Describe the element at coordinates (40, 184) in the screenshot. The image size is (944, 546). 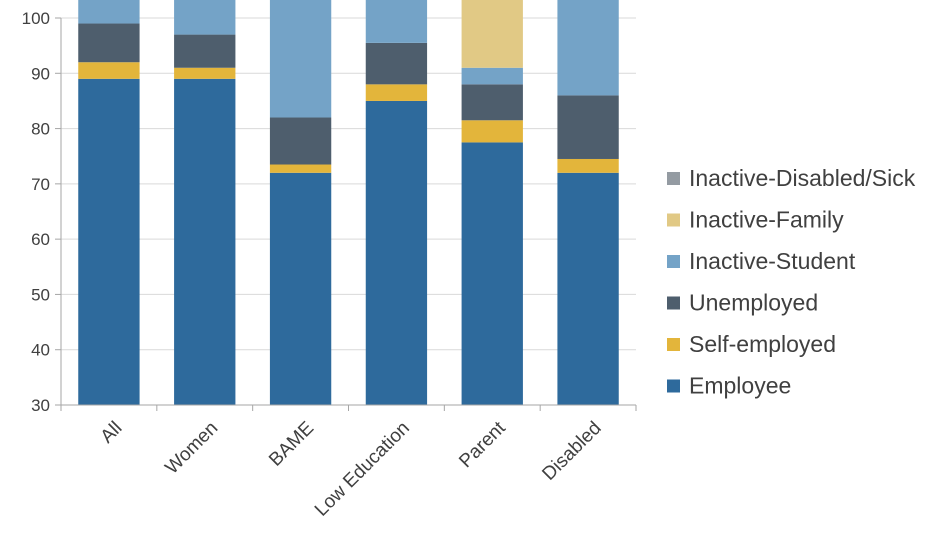
I see `y-tick-label: 70` at that location.